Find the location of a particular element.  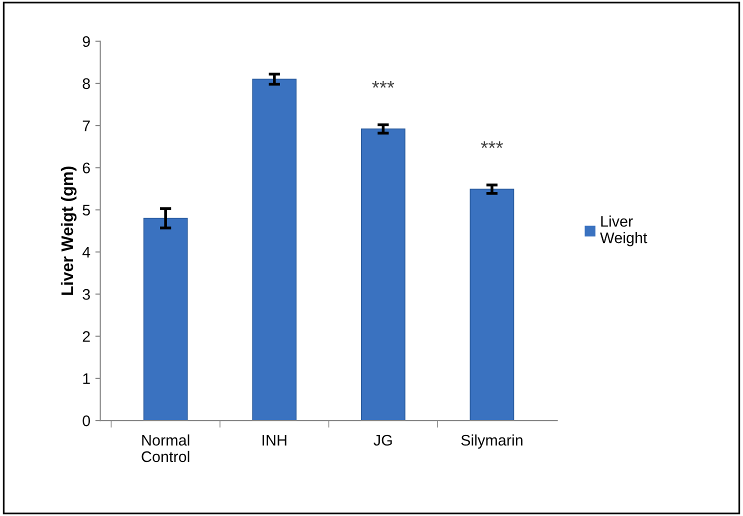

y-tick-label: 1 is located at coordinates (86, 378).